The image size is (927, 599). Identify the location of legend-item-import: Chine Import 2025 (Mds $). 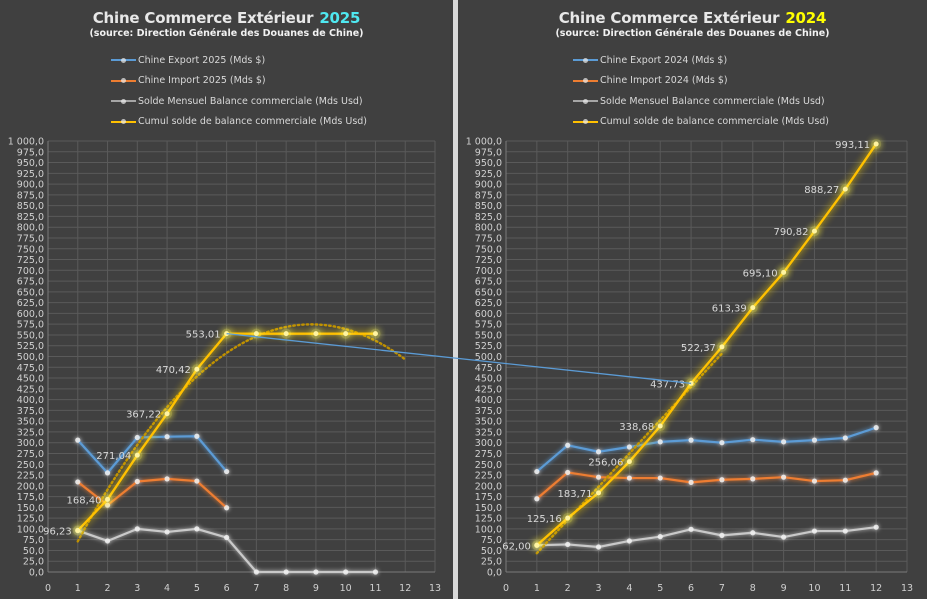
(239, 81).